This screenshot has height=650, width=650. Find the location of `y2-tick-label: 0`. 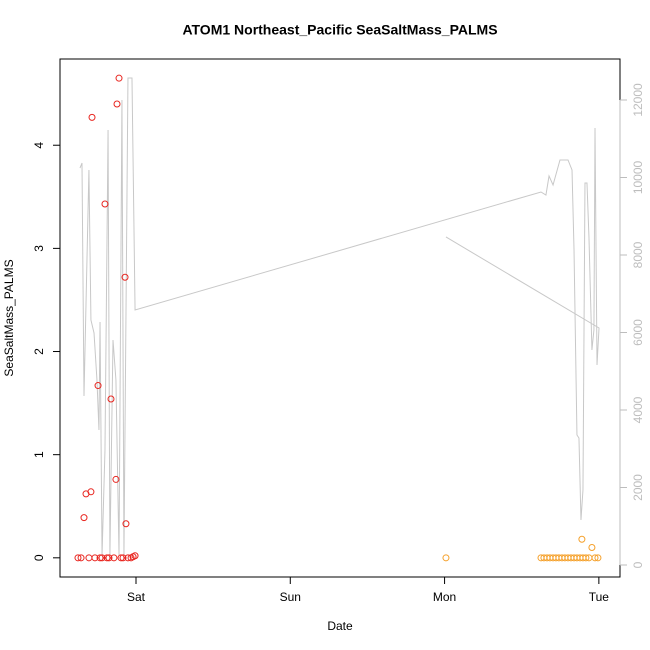

y2-tick-label: 0 is located at coordinates (638, 564).